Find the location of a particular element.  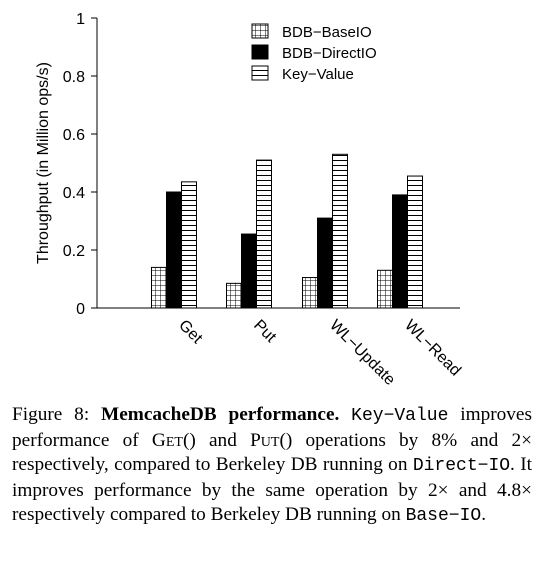

y-tick-label: 1 is located at coordinates (80, 19).